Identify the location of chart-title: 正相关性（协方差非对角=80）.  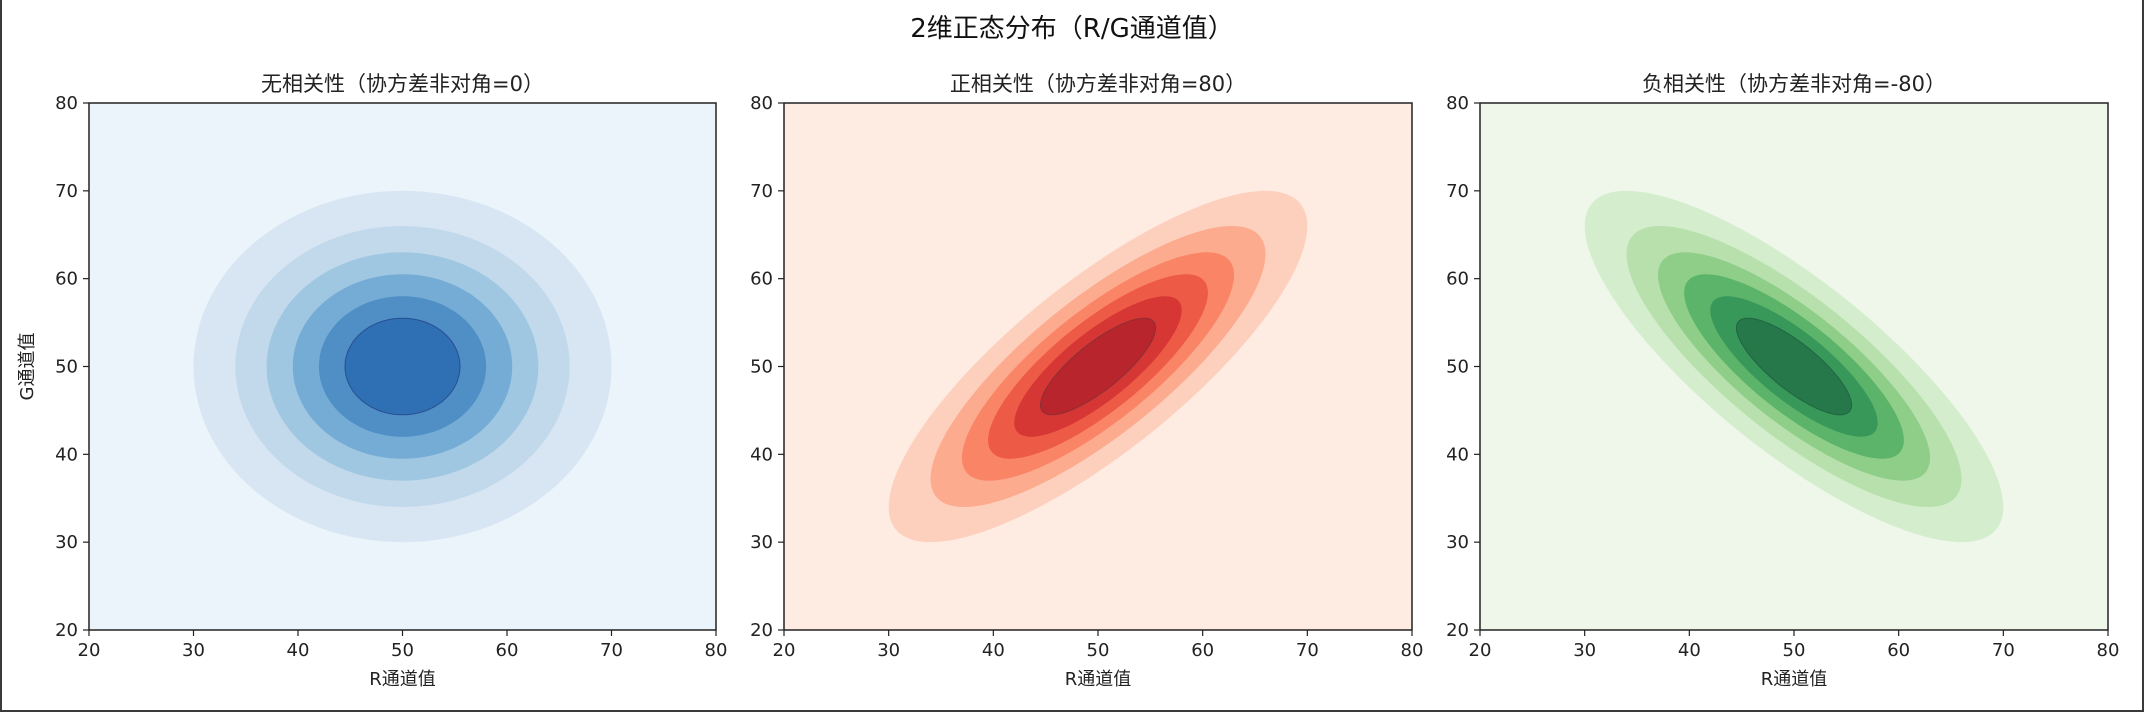
(1098, 84).